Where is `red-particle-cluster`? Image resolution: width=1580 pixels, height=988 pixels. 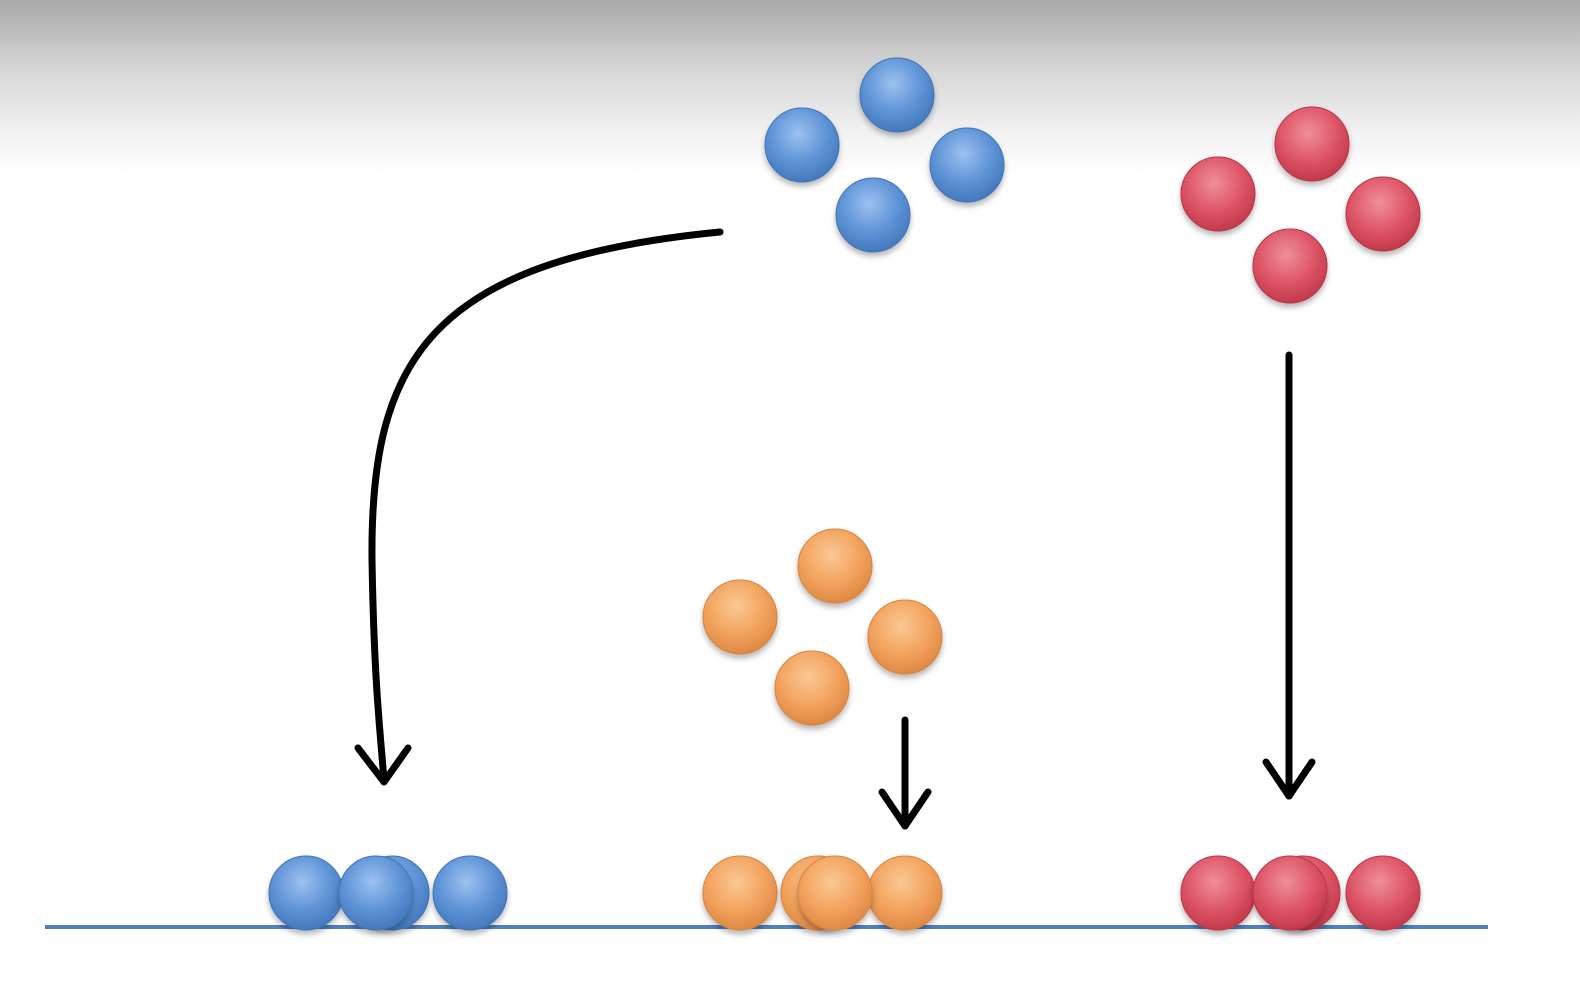
red-particle-cluster is located at coordinates (1300, 205).